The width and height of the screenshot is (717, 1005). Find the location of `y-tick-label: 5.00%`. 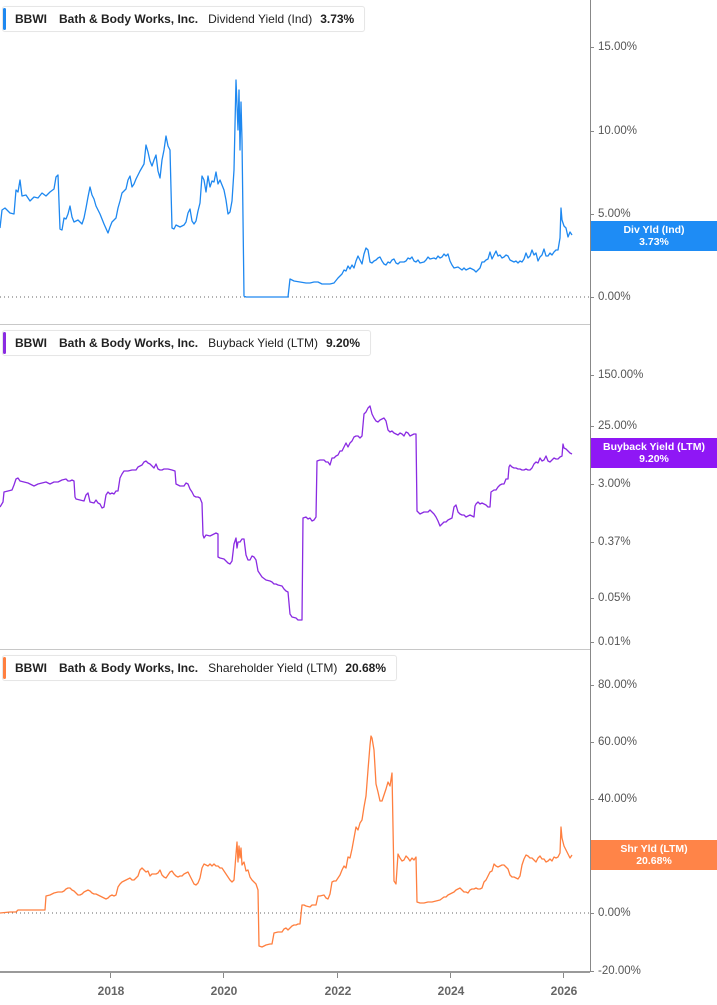

y-tick-label: 5.00% is located at coordinates (614, 214).